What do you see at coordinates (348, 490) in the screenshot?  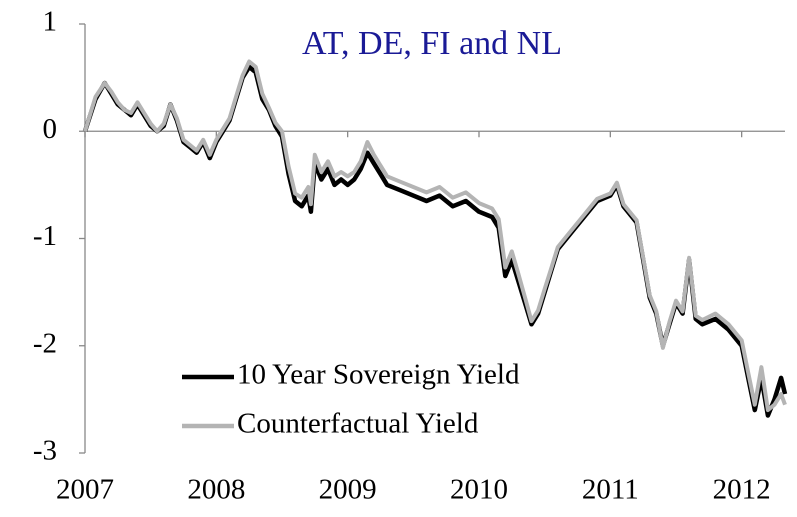 I see `x-tick-label: 2009` at bounding box center [348, 490].